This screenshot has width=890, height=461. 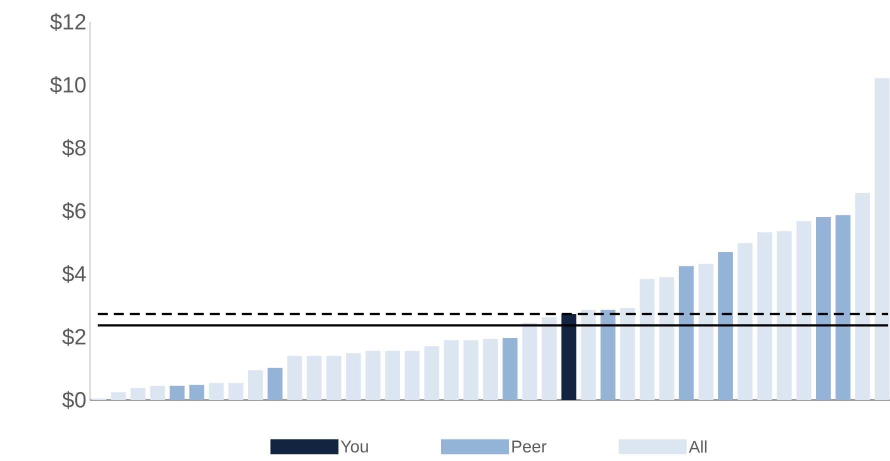 I want to click on y-tick-label: $12, so click(x=68, y=22).